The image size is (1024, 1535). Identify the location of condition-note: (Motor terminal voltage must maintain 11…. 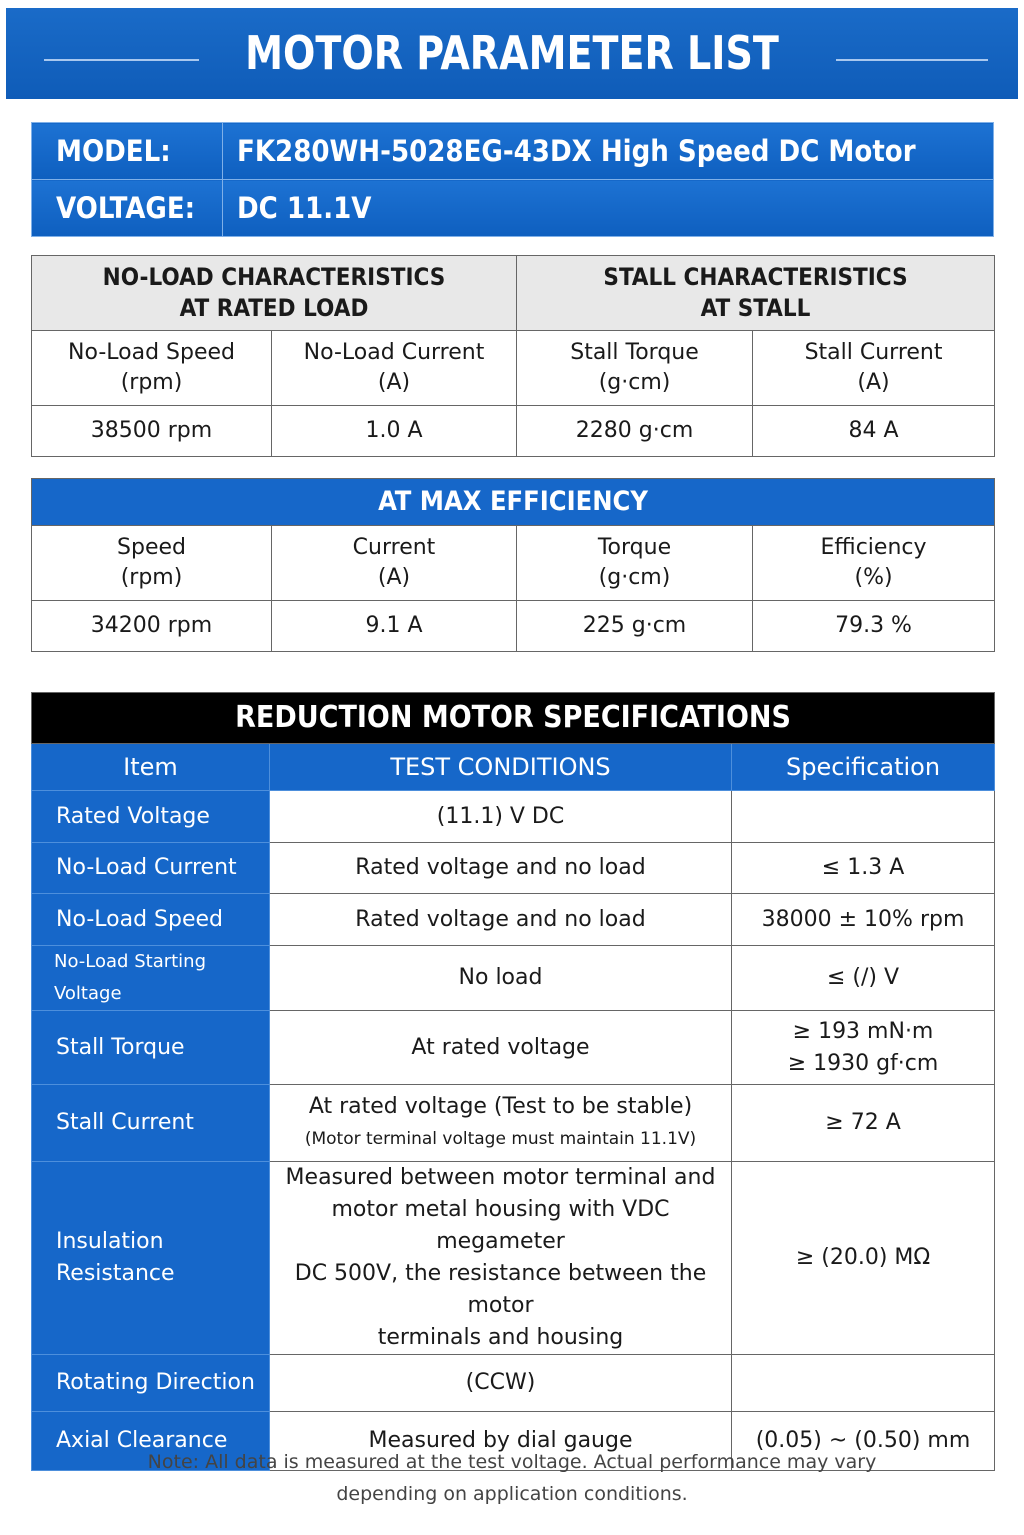
(500, 1139).